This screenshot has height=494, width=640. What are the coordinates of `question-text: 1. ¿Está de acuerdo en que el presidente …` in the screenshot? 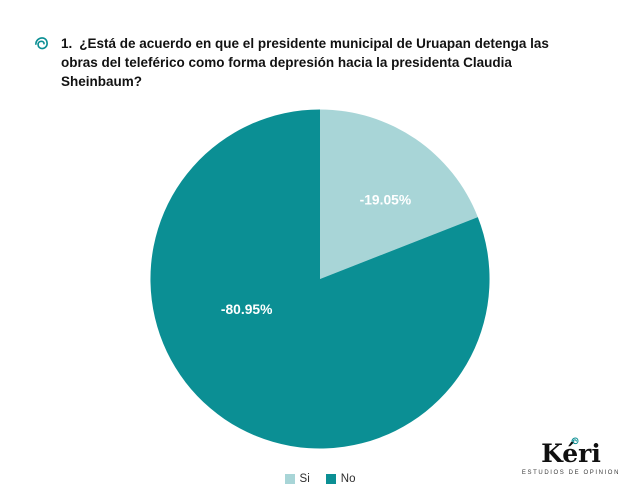 It's located at (315, 62).